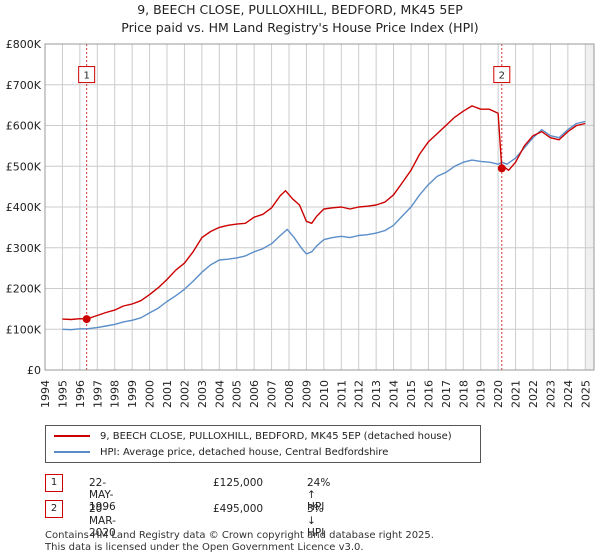  What do you see at coordinates (102, 521) in the screenshot?
I see `transaction-date: 20-MAR-2020` at bounding box center [102, 521].